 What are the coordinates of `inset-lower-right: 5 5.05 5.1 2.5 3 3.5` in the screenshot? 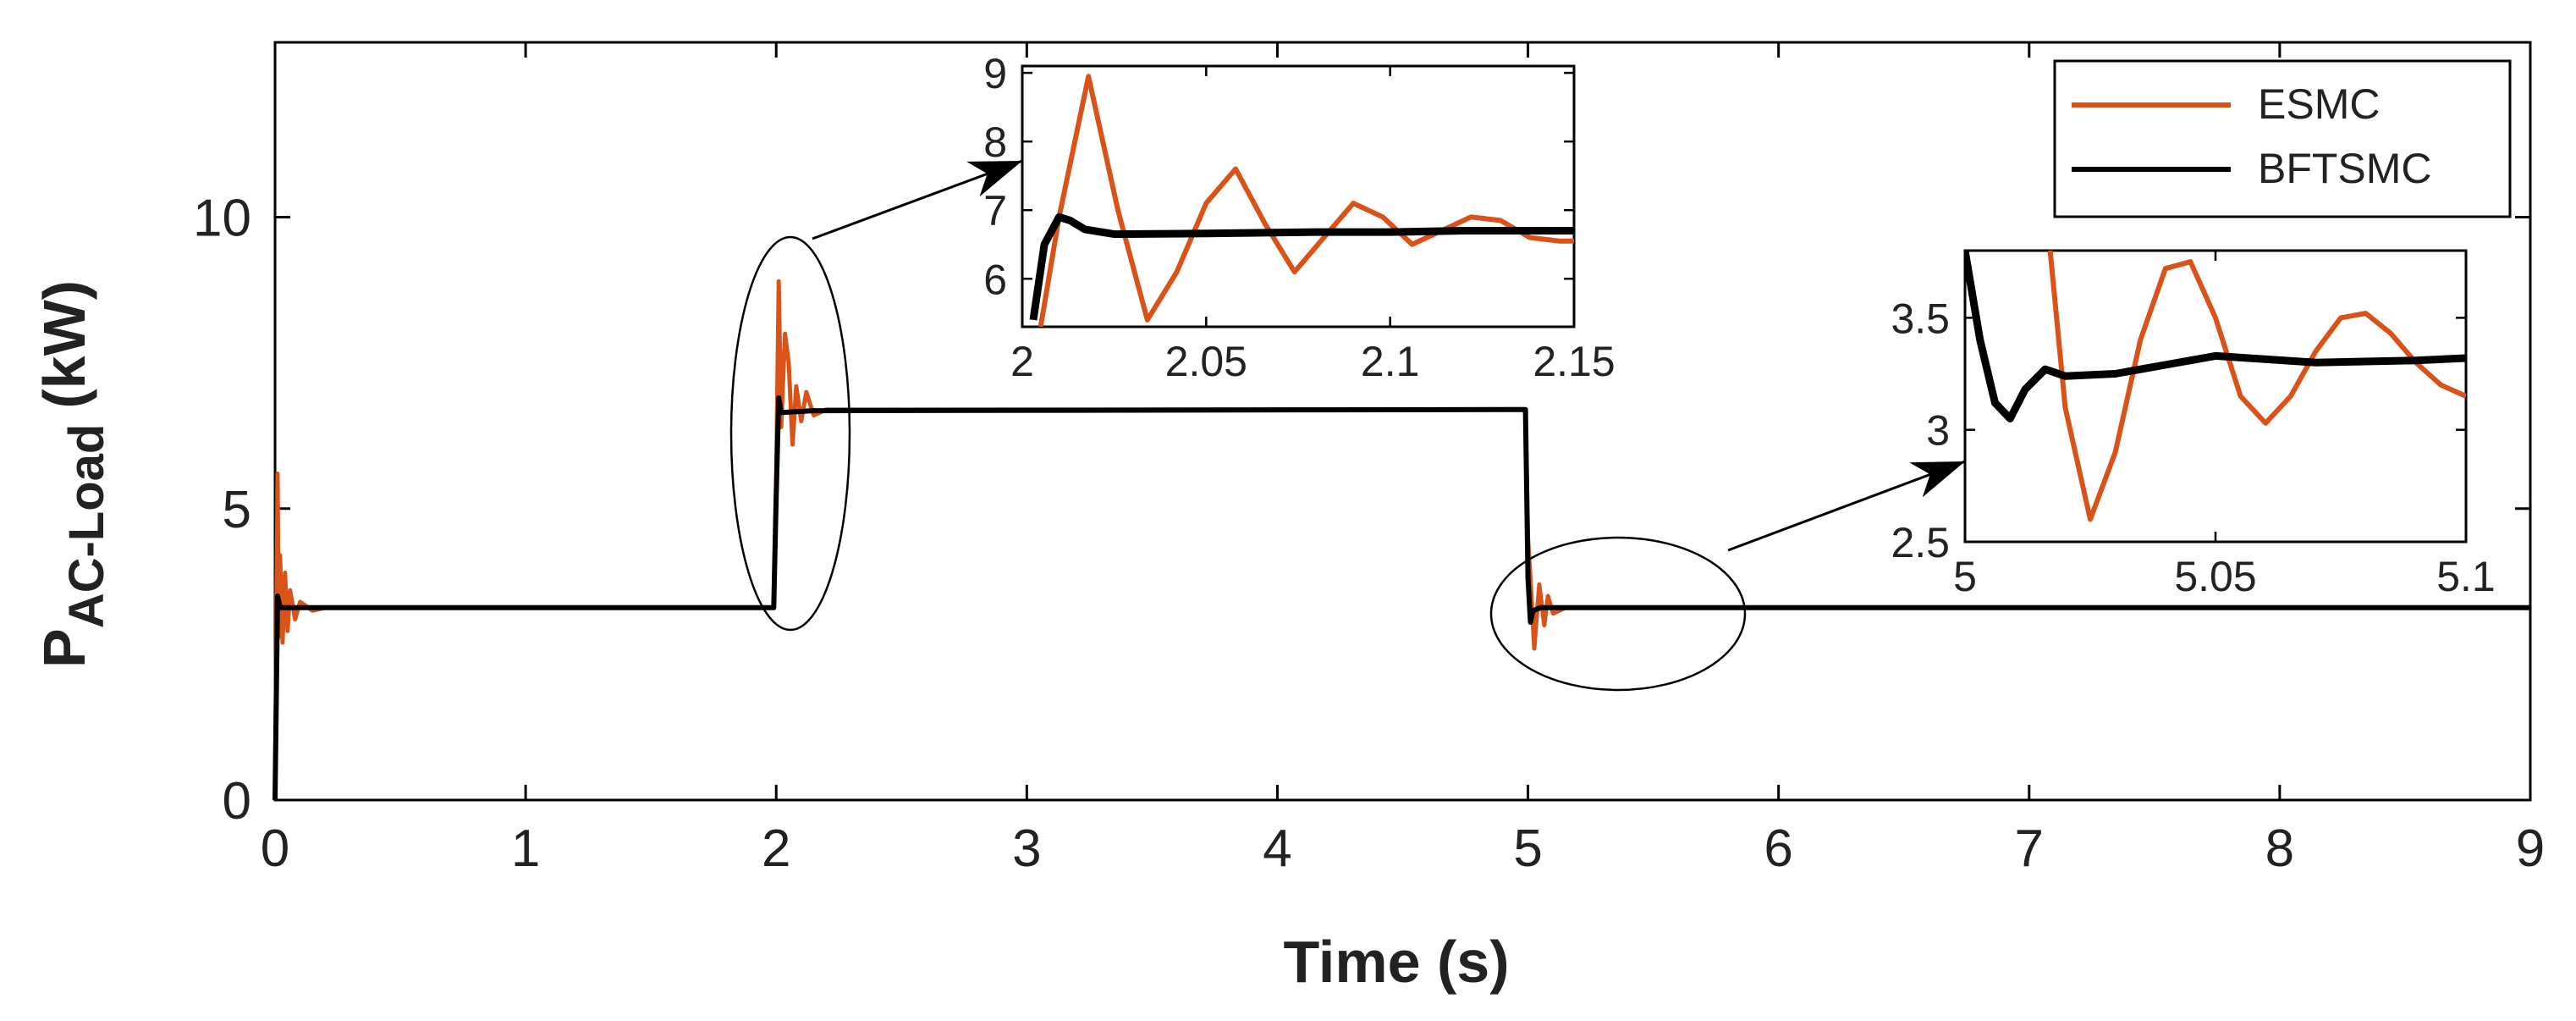 It's located at (2193, 424).